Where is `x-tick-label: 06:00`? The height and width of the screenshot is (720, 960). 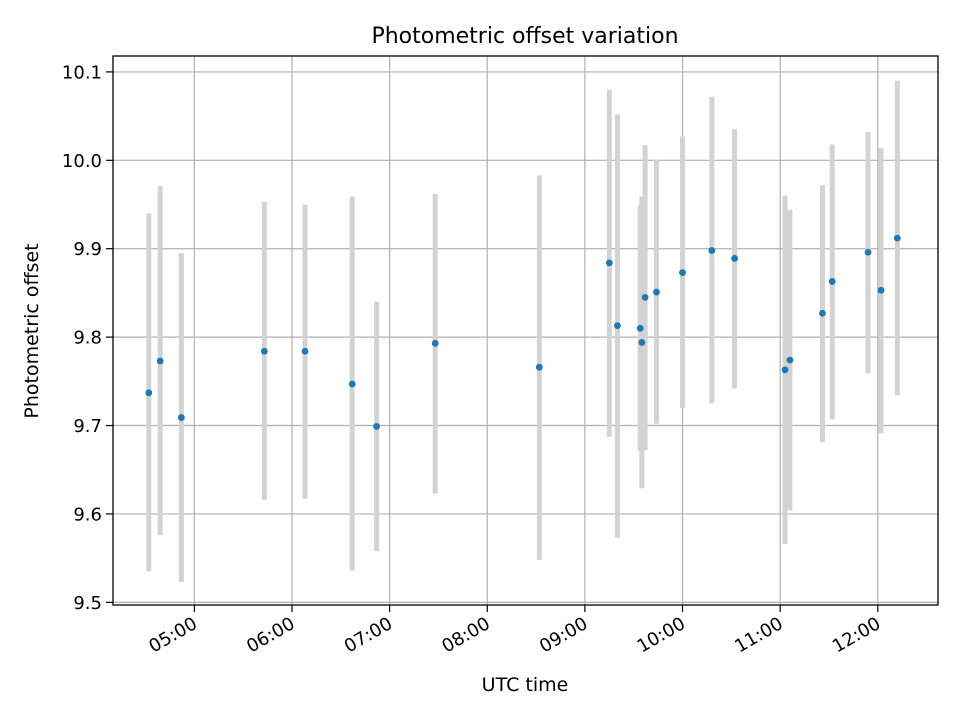 x-tick-label: 06:00 is located at coordinates (270, 635).